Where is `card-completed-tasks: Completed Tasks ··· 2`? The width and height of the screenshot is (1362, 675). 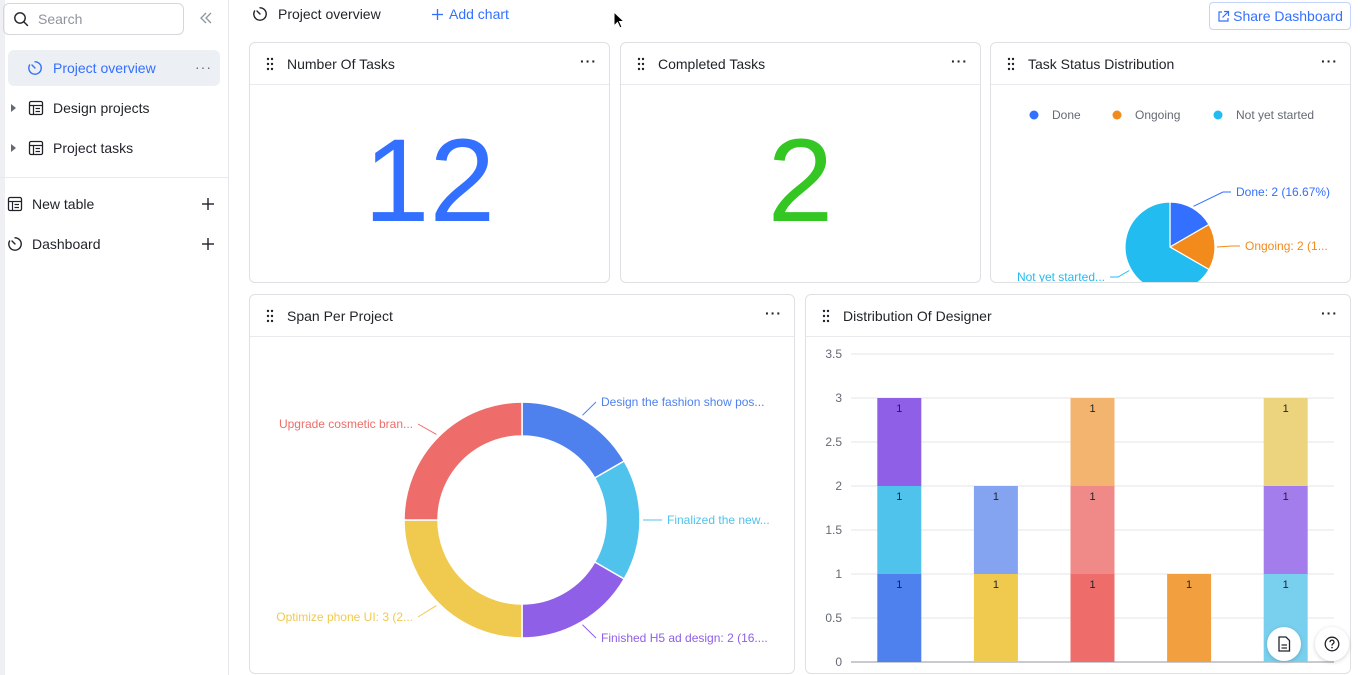 card-completed-tasks: Completed Tasks ··· 2 is located at coordinates (800, 162).